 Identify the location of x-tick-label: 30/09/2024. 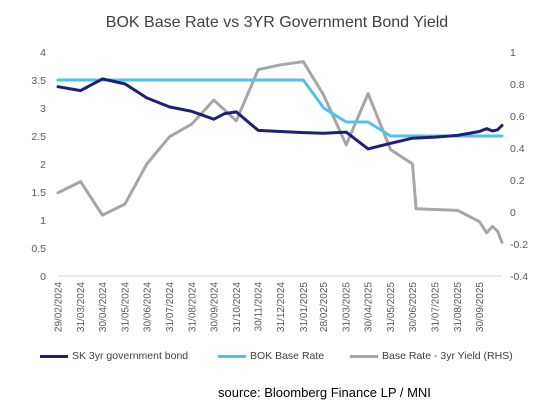
(214, 307).